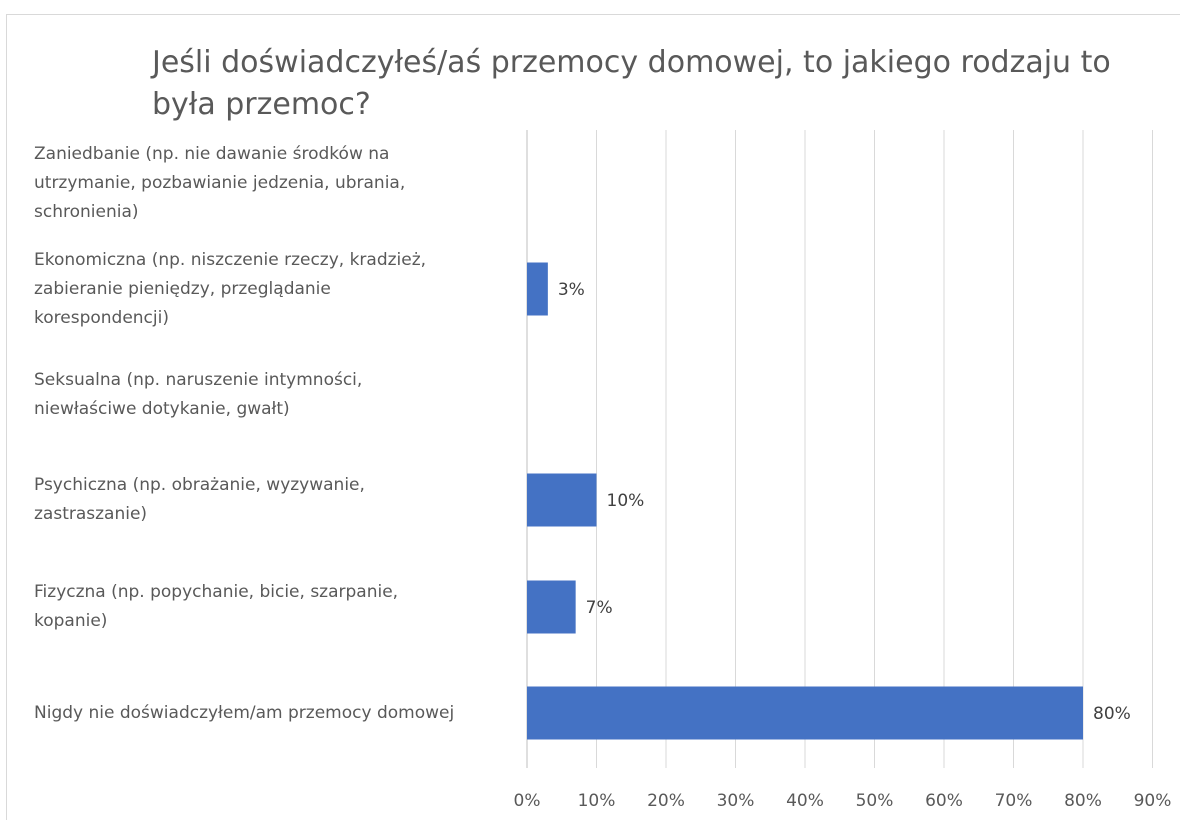 This screenshot has height=826, width=1187. Describe the element at coordinates (597, 801) in the screenshot. I see `x-tick-label: 10%` at that location.